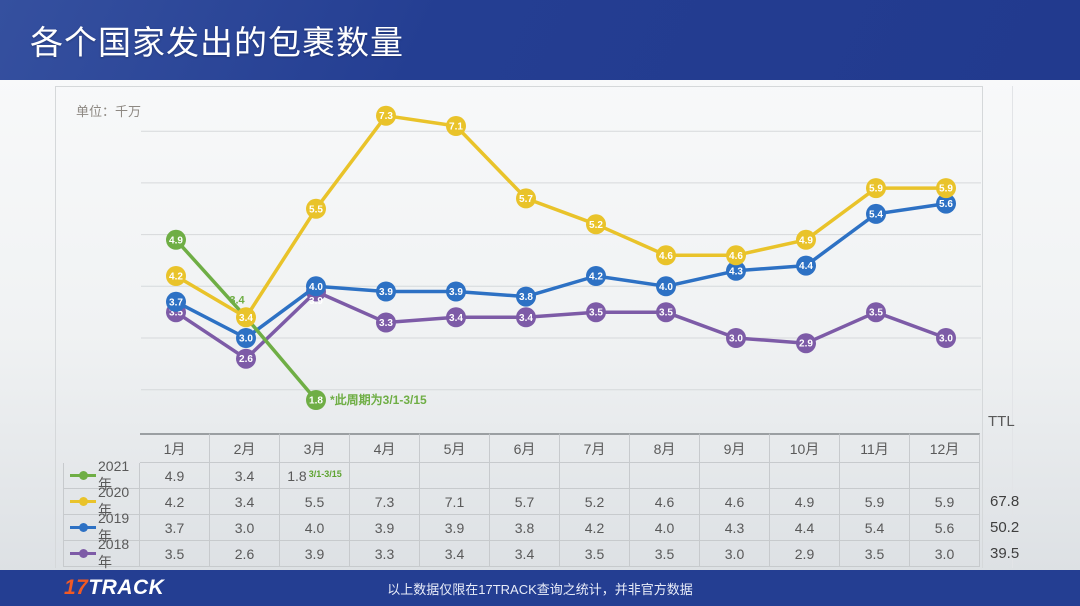 The image size is (1080, 606). Describe the element at coordinates (175, 528) in the screenshot. I see `table-cell: 3.7` at that location.